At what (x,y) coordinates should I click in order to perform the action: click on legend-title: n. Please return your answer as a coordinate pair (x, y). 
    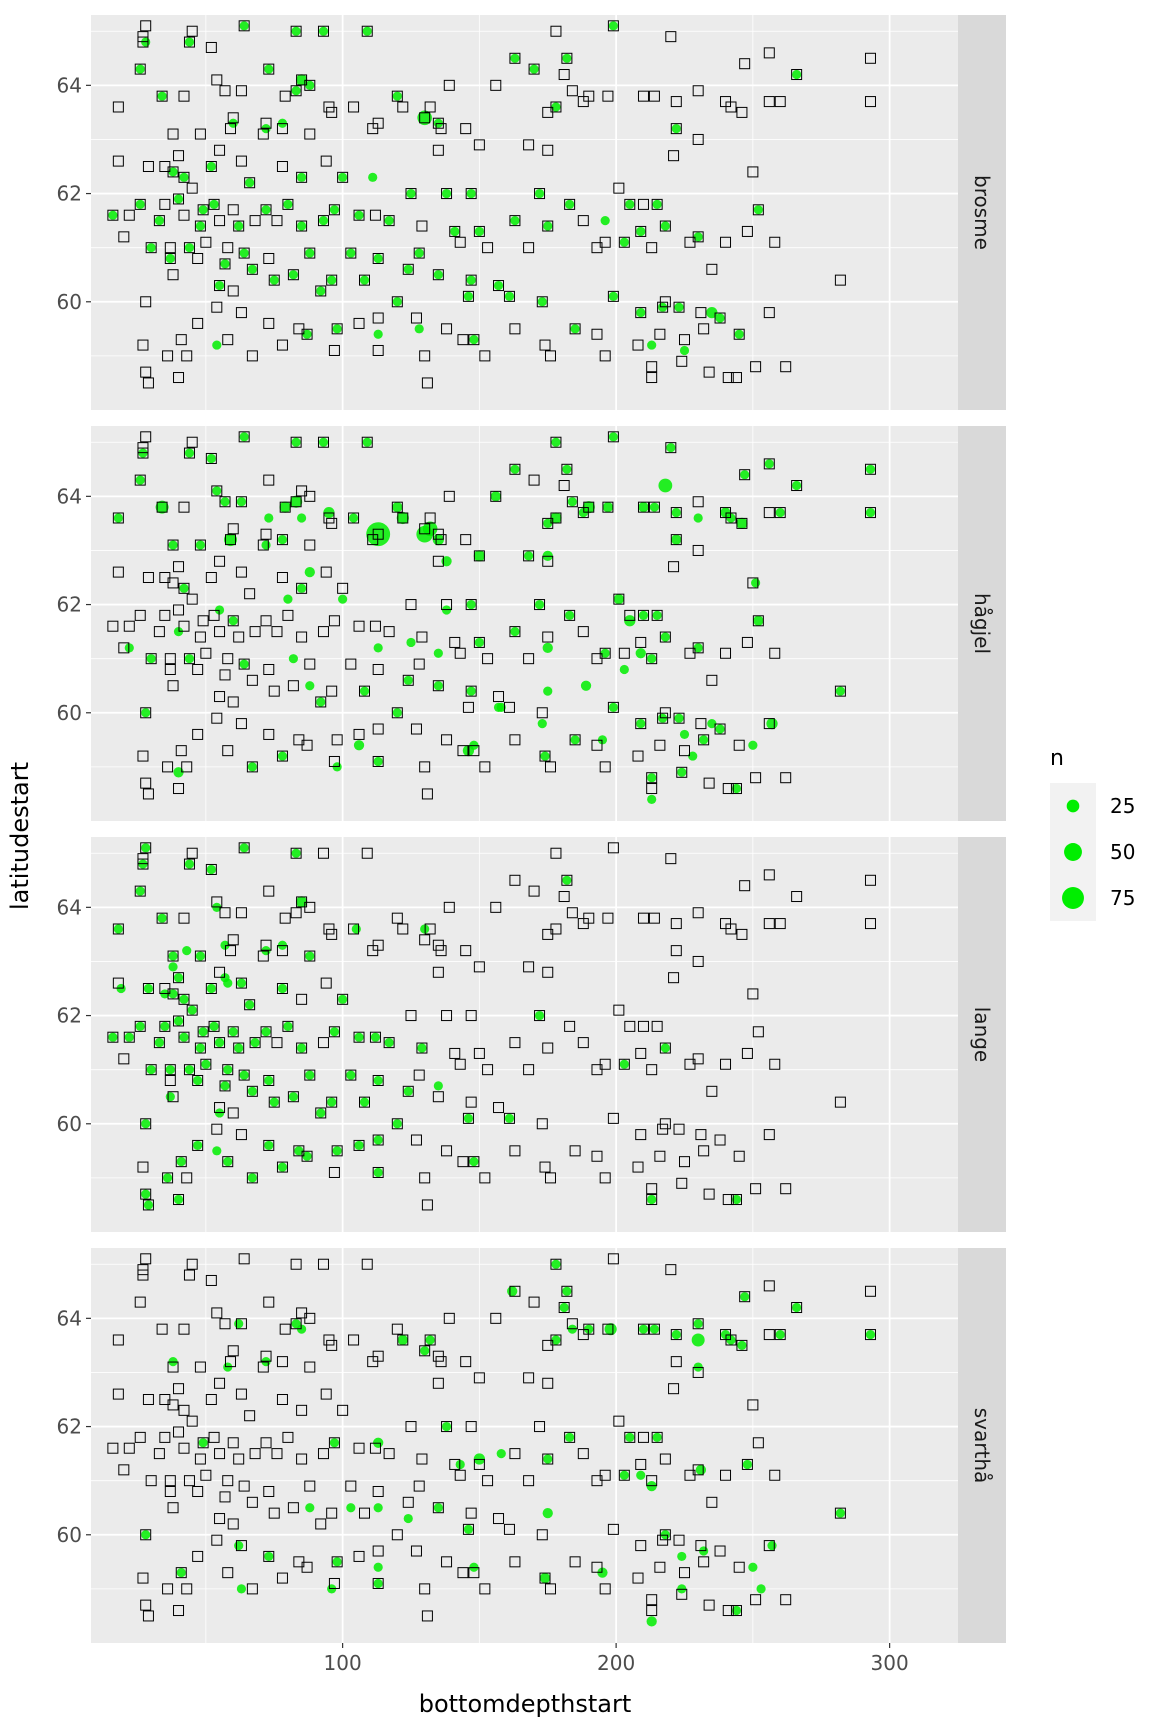
    Looking at the image, I should click on (1057, 758).